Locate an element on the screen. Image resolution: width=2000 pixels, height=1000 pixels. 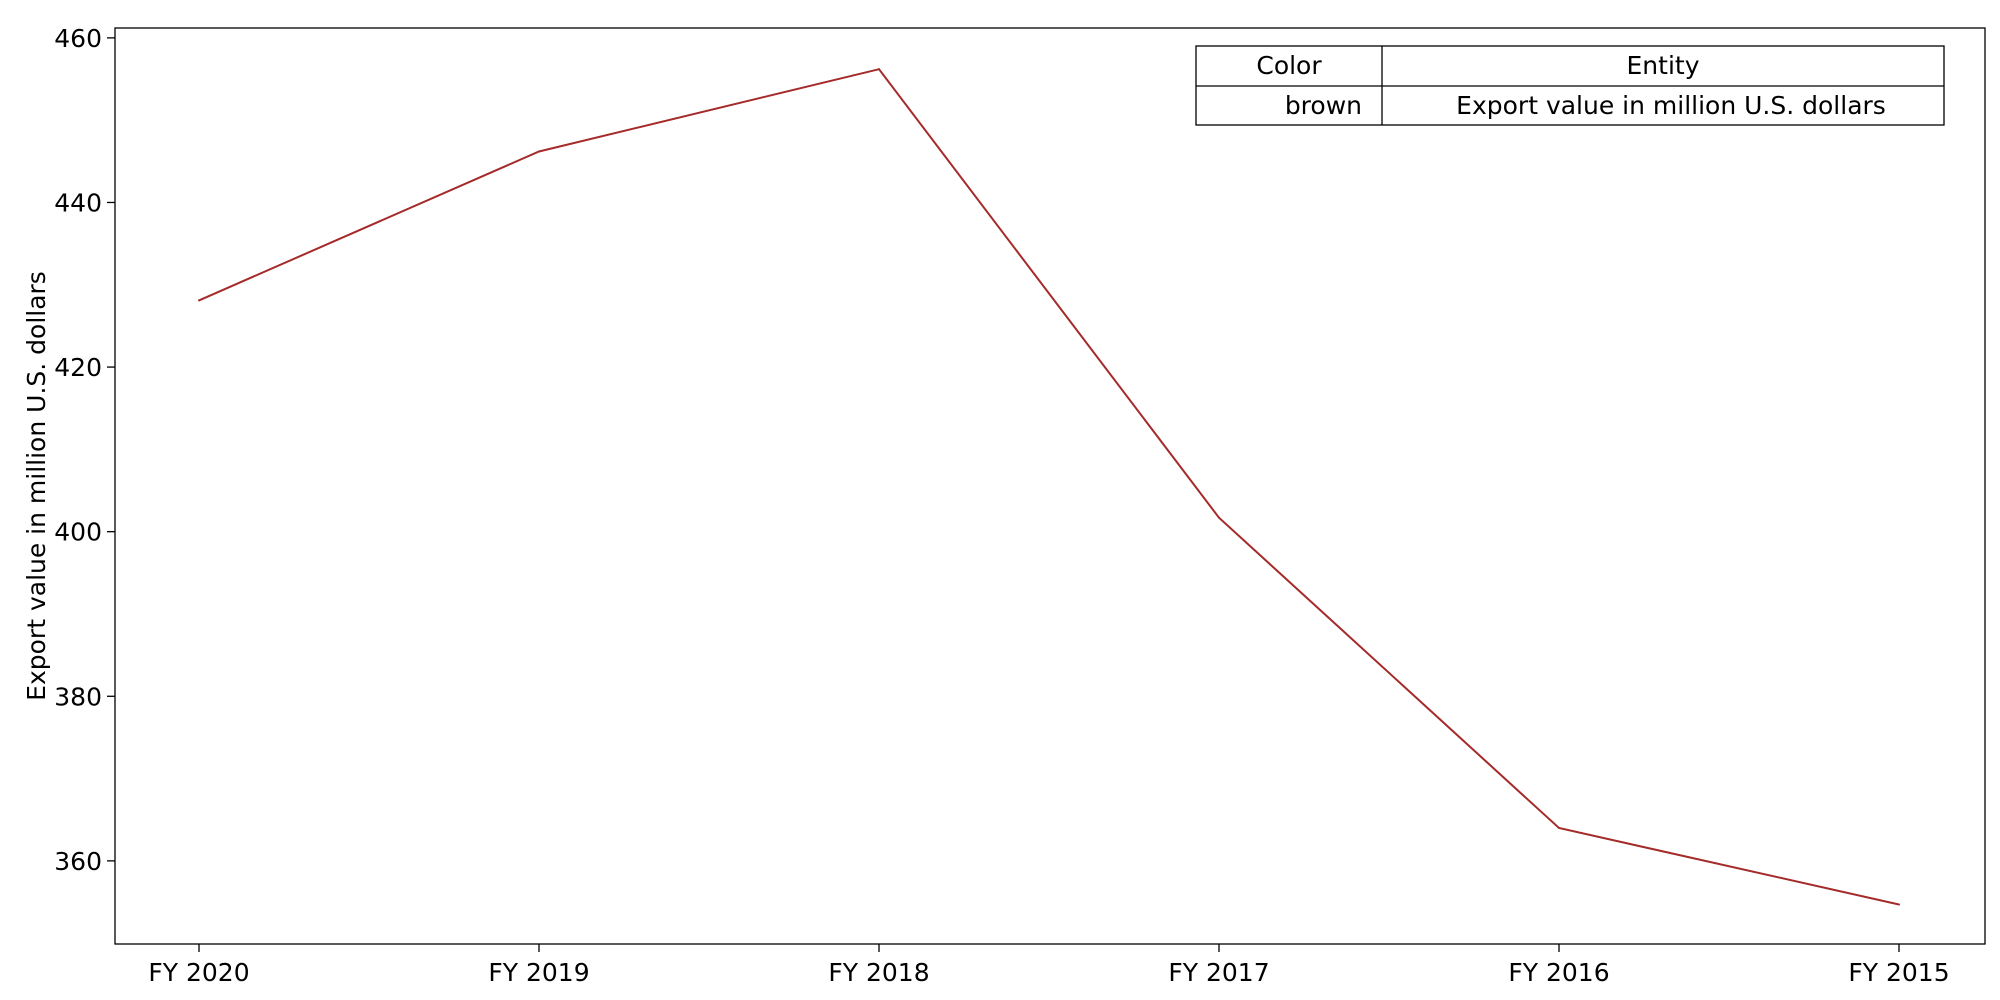
x-tick-label: FY 2016 is located at coordinates (1558, 972).